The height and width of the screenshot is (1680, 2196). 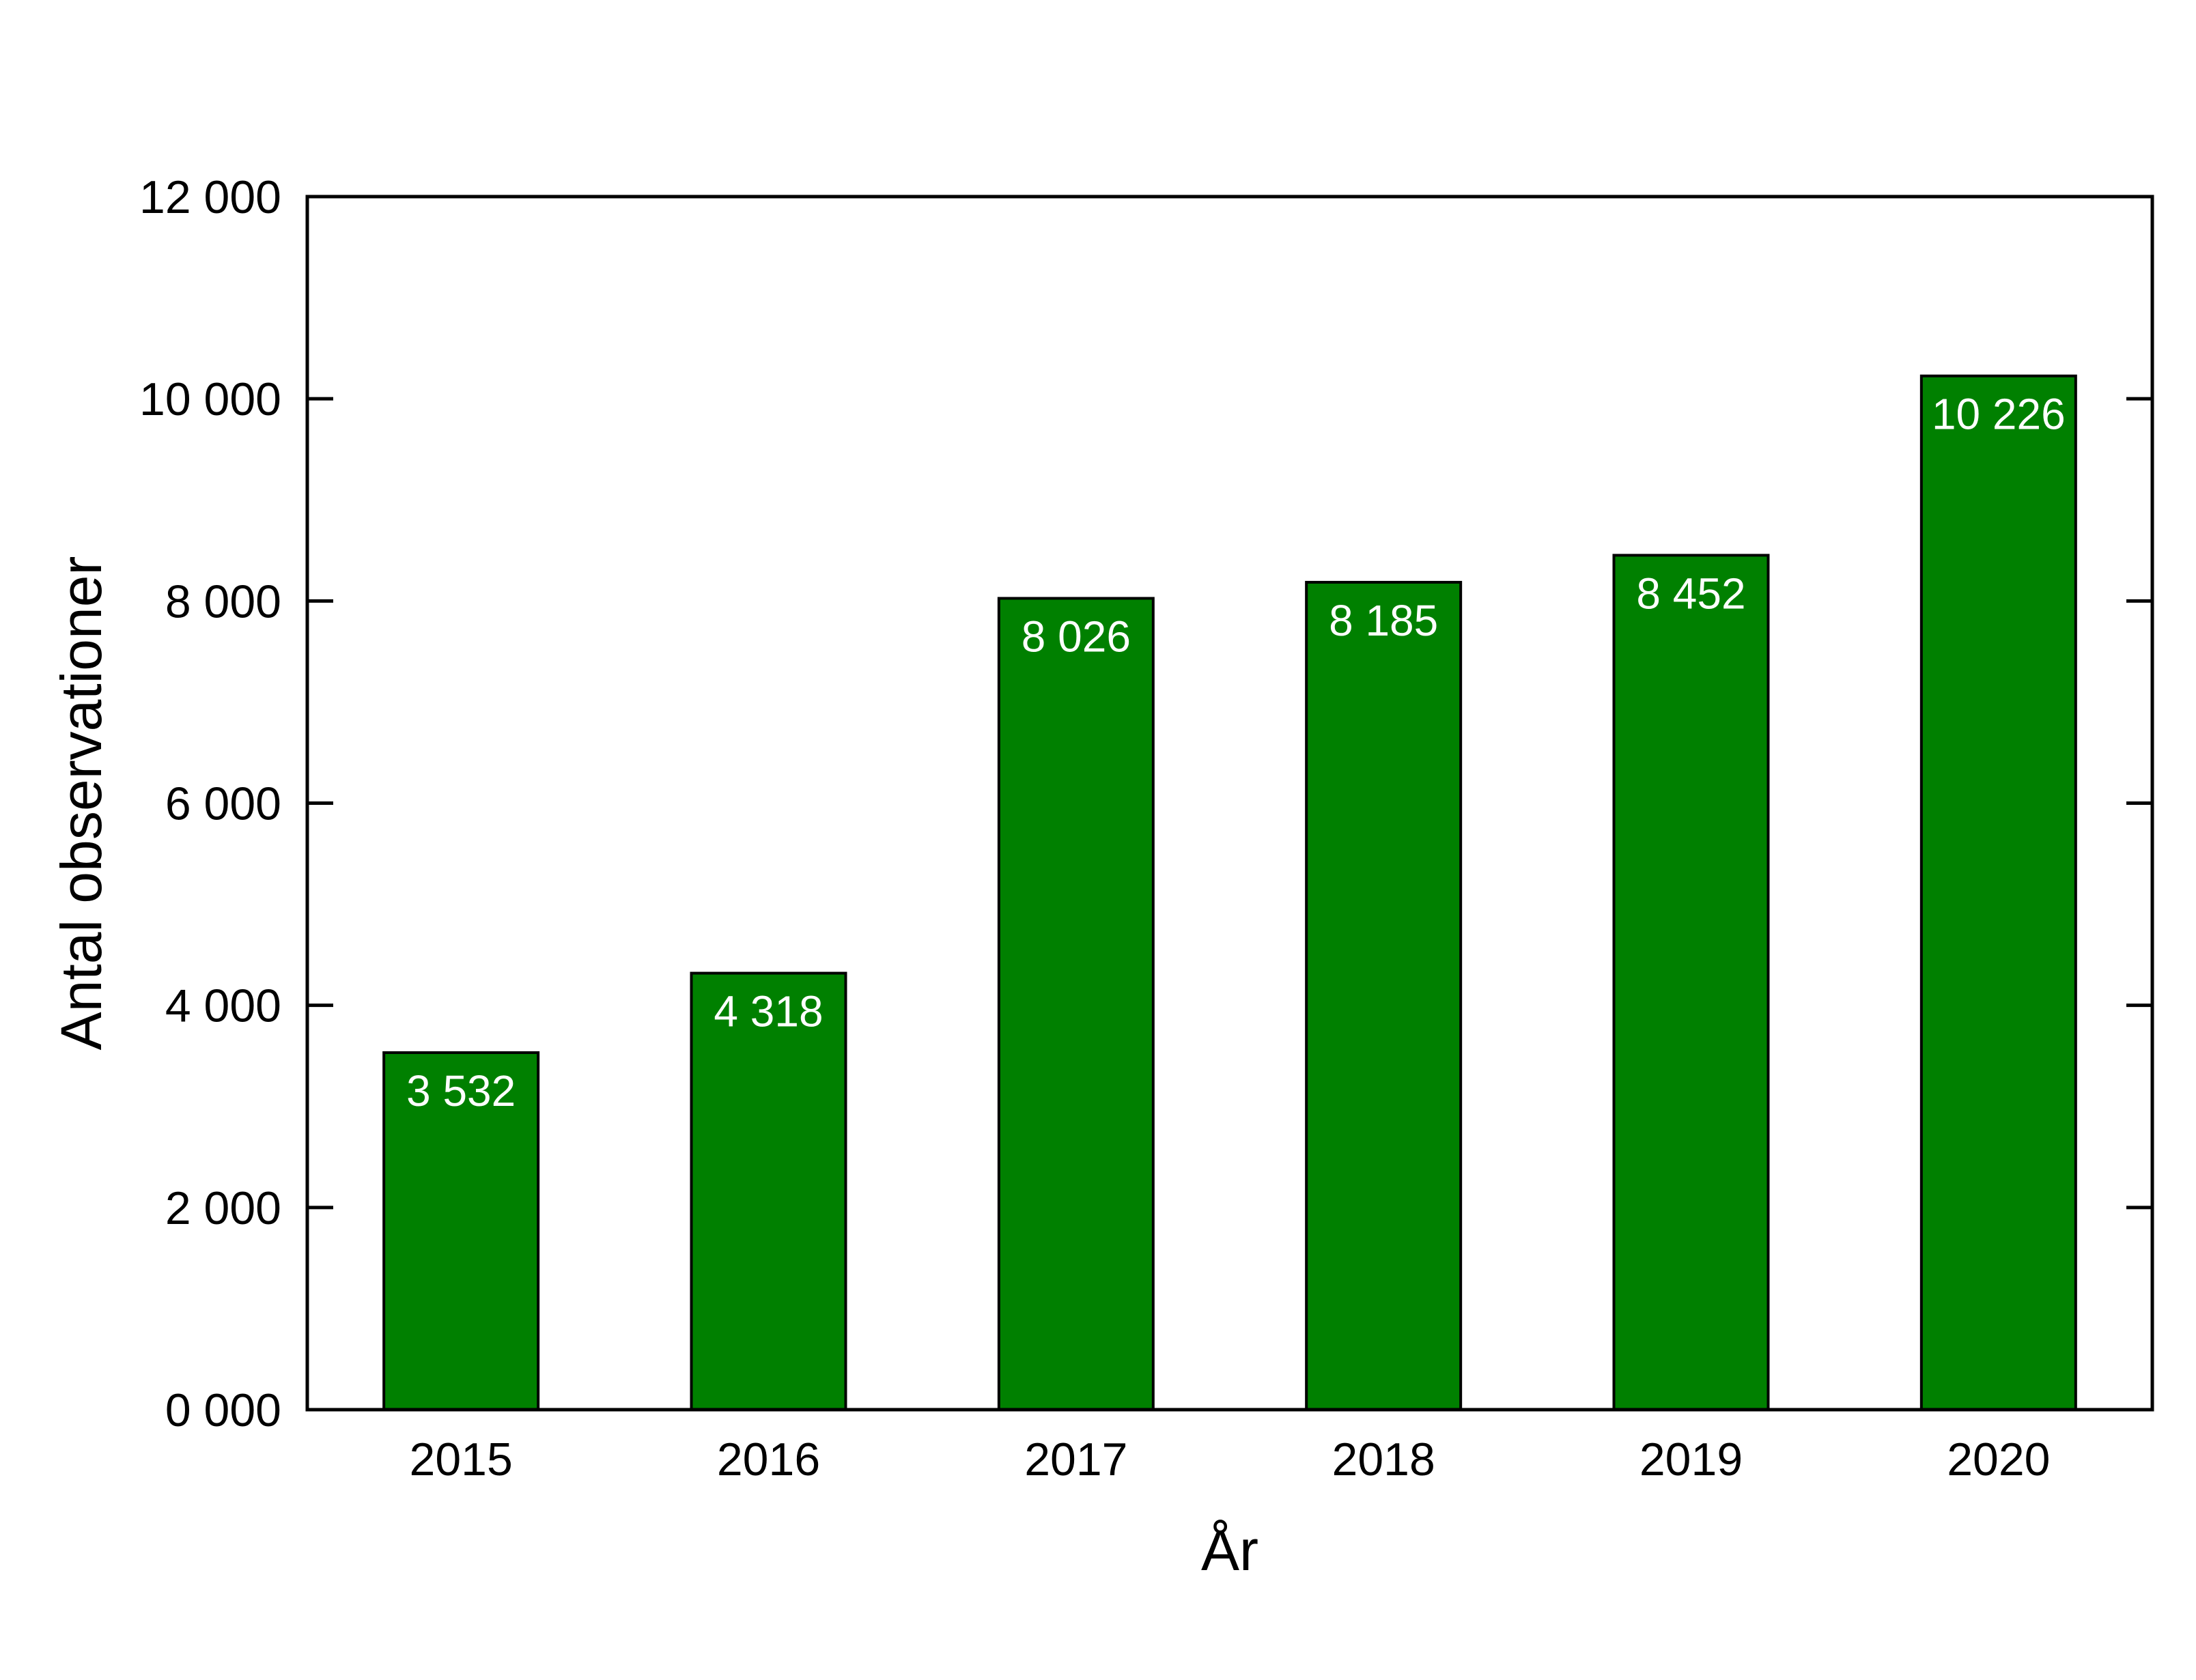 What do you see at coordinates (223, 1208) in the screenshot?
I see `y-tick-label-2000: 2 000` at bounding box center [223, 1208].